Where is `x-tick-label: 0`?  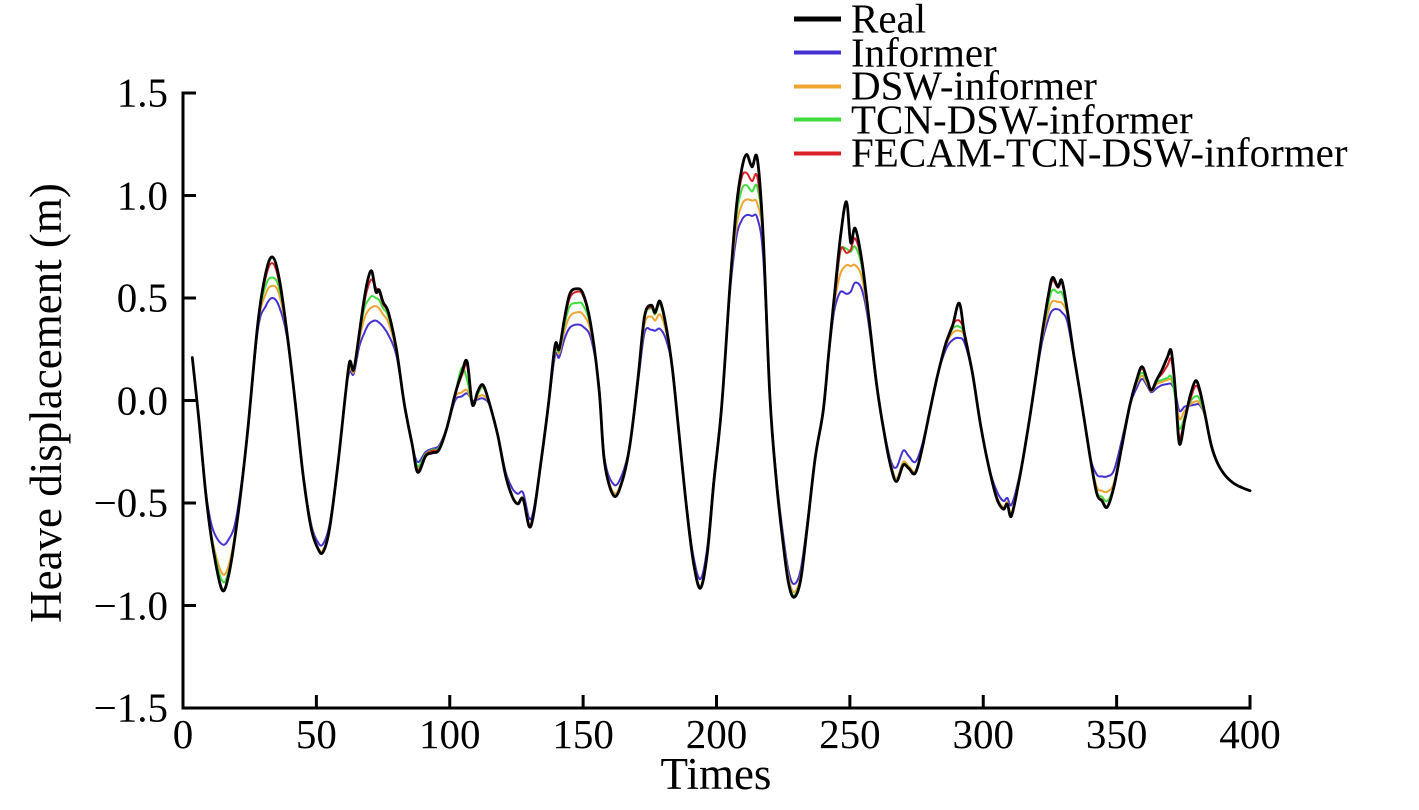
x-tick-label: 0 is located at coordinates (183, 734).